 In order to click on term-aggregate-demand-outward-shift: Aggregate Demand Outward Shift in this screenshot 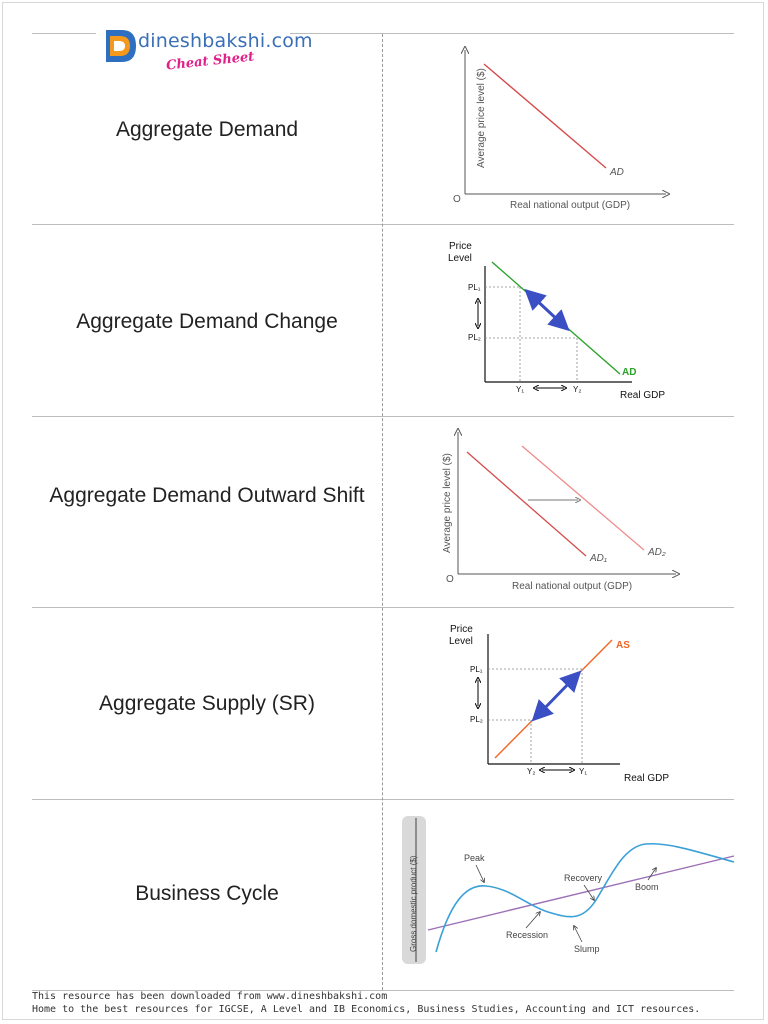, I will do `click(207, 495)`.